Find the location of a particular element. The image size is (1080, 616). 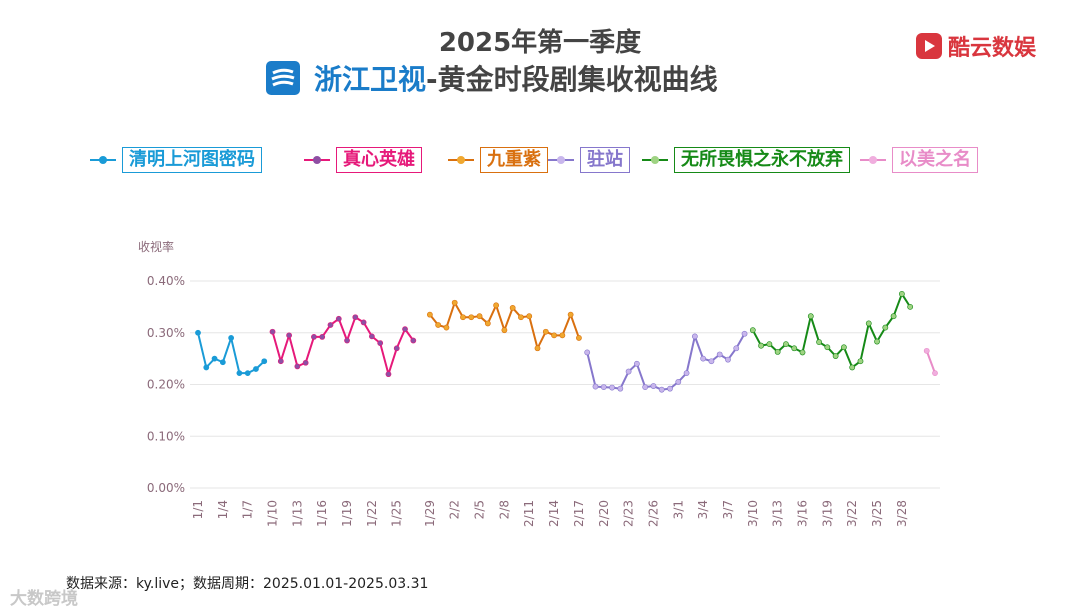

legend-label: 以美之名 is located at coordinates (935, 160).